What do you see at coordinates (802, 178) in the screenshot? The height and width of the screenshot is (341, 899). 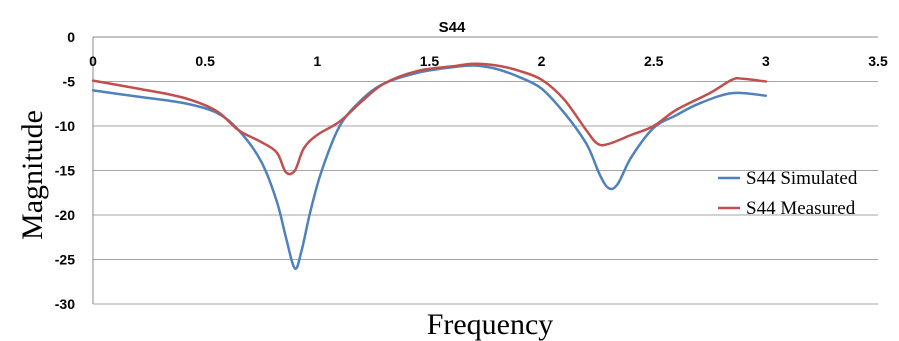 I see `legend-label-0: S44 Simulated` at bounding box center [802, 178].